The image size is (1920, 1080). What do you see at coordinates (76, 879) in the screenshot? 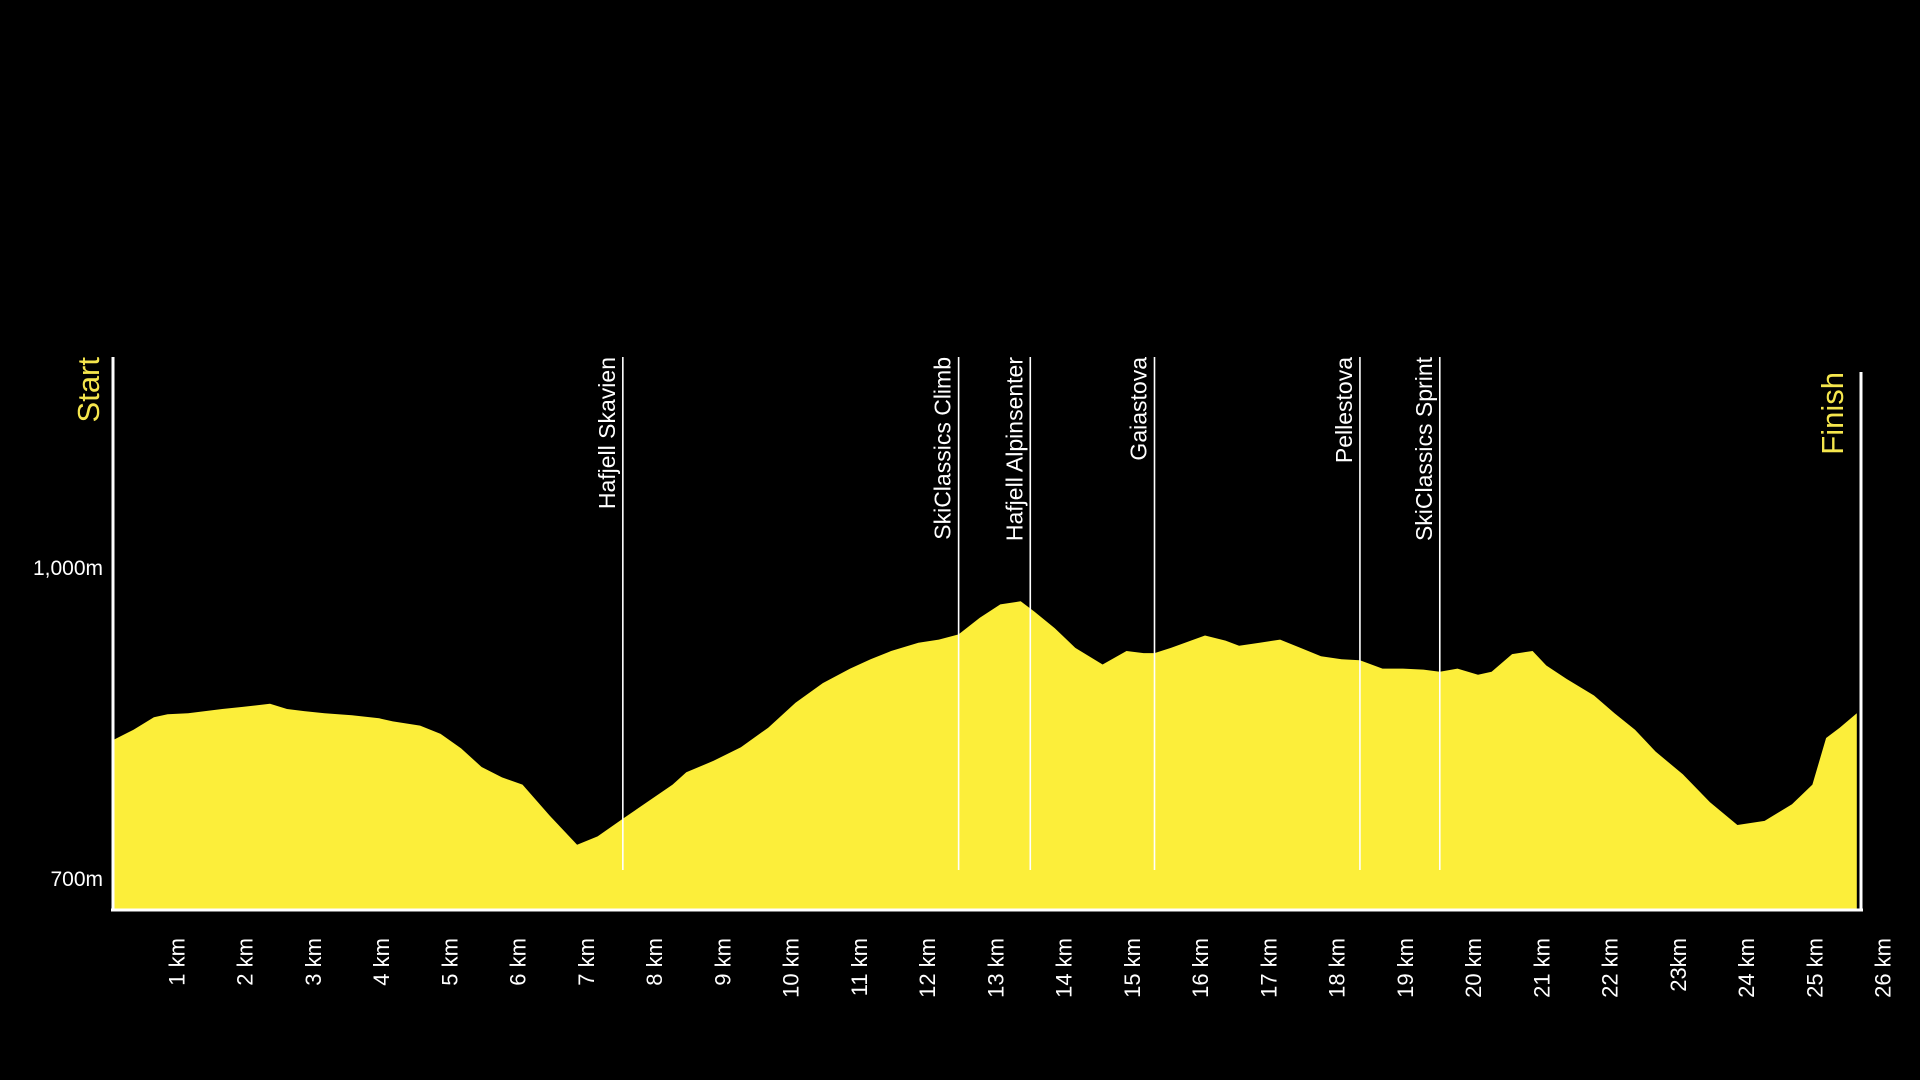
I see `y-tick-label: 700m` at bounding box center [76, 879].